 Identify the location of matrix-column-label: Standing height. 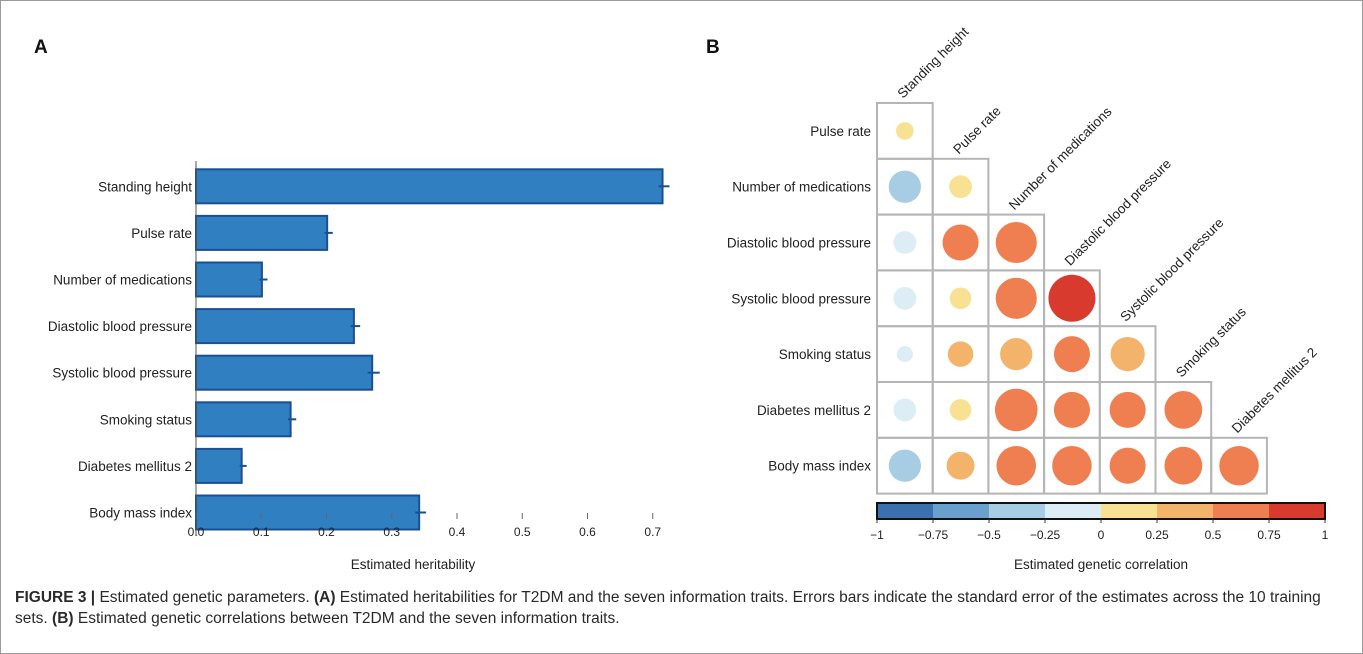
(933, 62).